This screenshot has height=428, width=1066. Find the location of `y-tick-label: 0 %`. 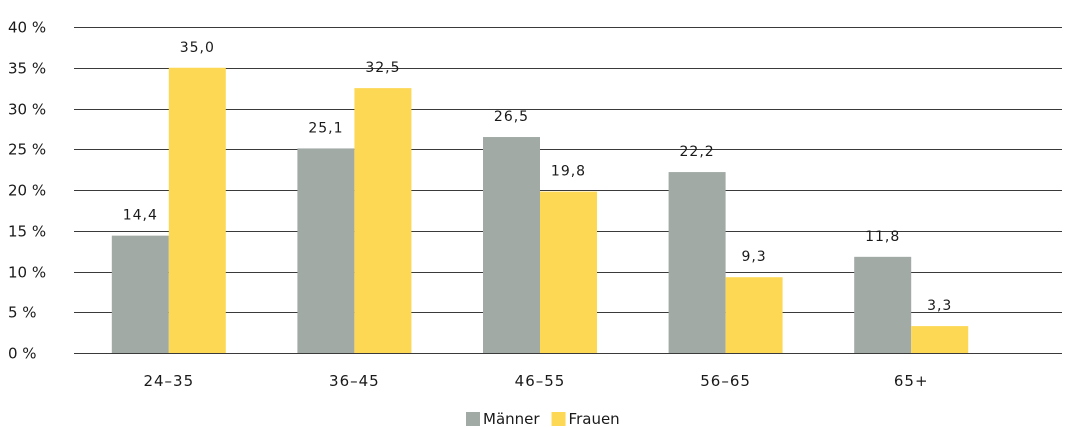

y-tick-label: 0 % is located at coordinates (22, 354).